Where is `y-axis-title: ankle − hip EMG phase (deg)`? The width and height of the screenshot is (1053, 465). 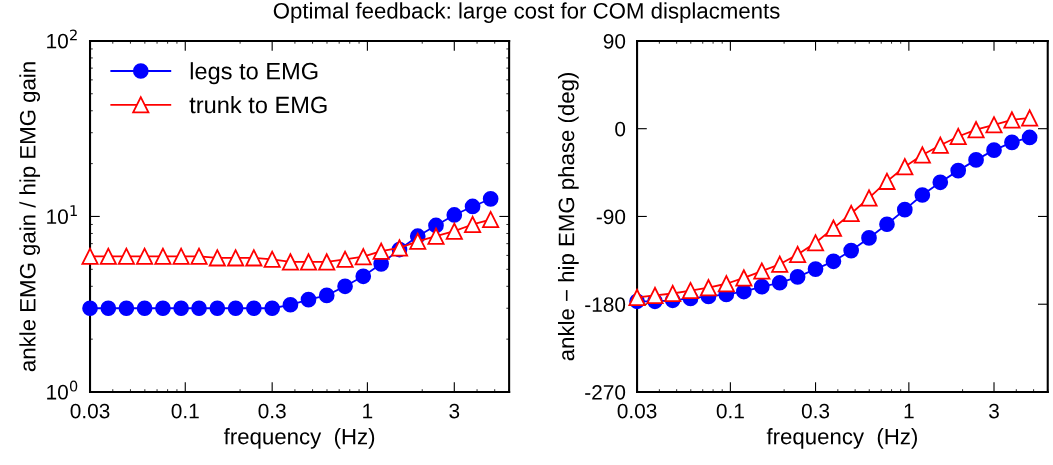
y-axis-title: ankle − hip EMG phase (deg) is located at coordinates (568, 216).